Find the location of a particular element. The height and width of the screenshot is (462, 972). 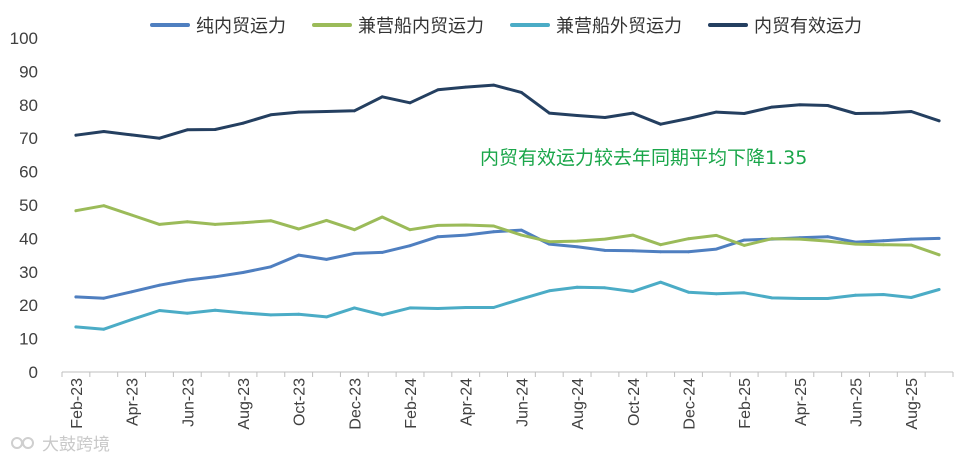

legend-item-mixed-domestic: 兼营船内贸运力 is located at coordinates (398, 25).